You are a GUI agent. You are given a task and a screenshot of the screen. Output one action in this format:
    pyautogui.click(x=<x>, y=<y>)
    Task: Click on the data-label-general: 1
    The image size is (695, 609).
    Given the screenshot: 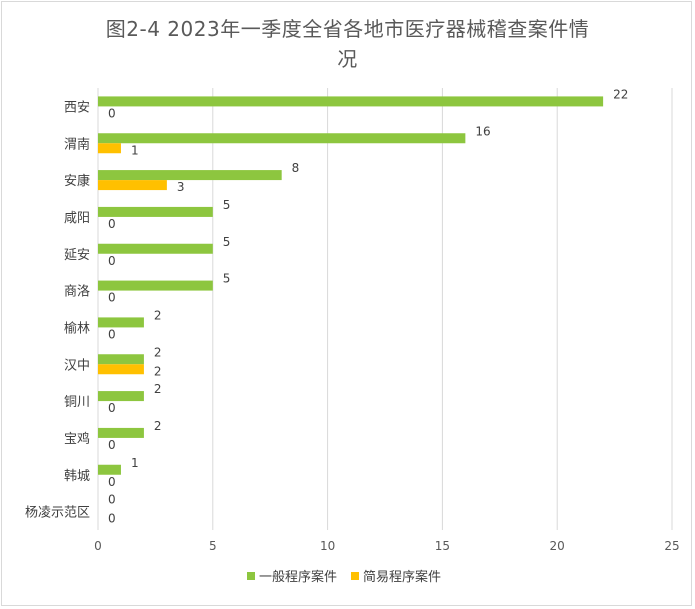 What is the action you would take?
    pyautogui.click(x=135, y=463)
    